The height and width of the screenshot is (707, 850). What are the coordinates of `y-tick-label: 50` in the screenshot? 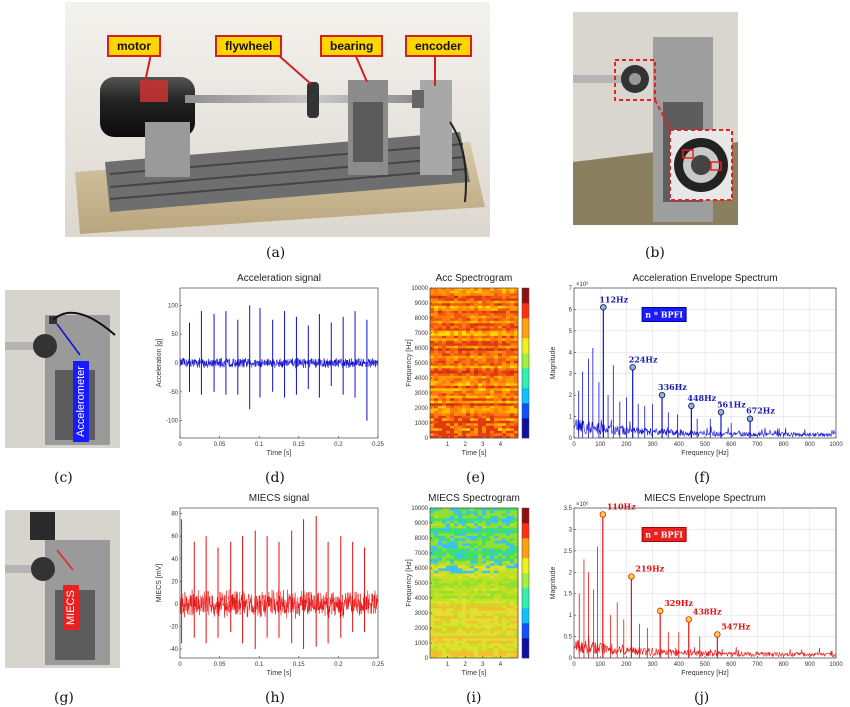 It's located at (174, 335).